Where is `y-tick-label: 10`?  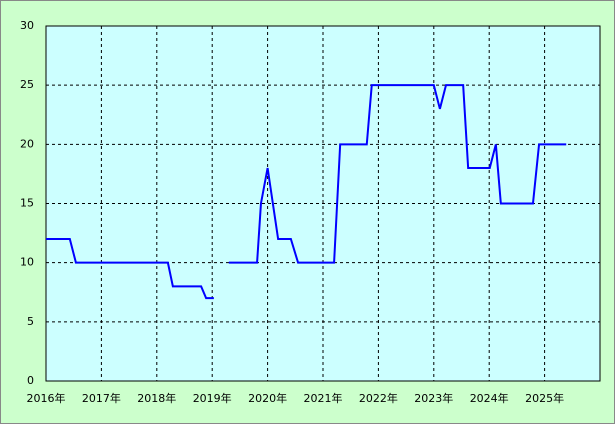
y-tick-label: 10 is located at coordinates (27, 262).